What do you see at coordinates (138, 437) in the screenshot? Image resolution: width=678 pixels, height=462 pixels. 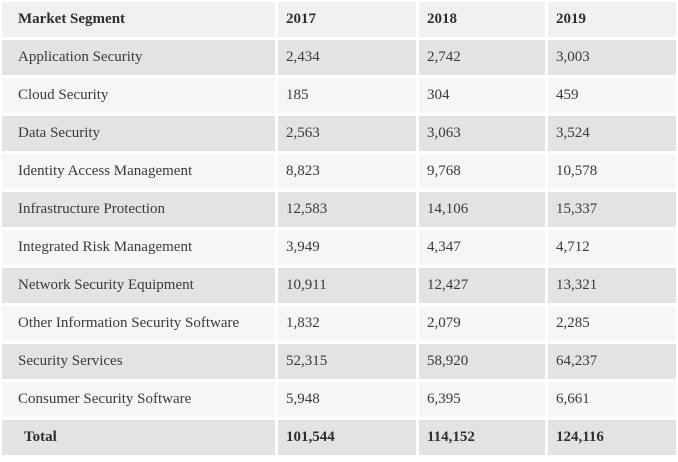 I see `total-label: Total` at bounding box center [138, 437].